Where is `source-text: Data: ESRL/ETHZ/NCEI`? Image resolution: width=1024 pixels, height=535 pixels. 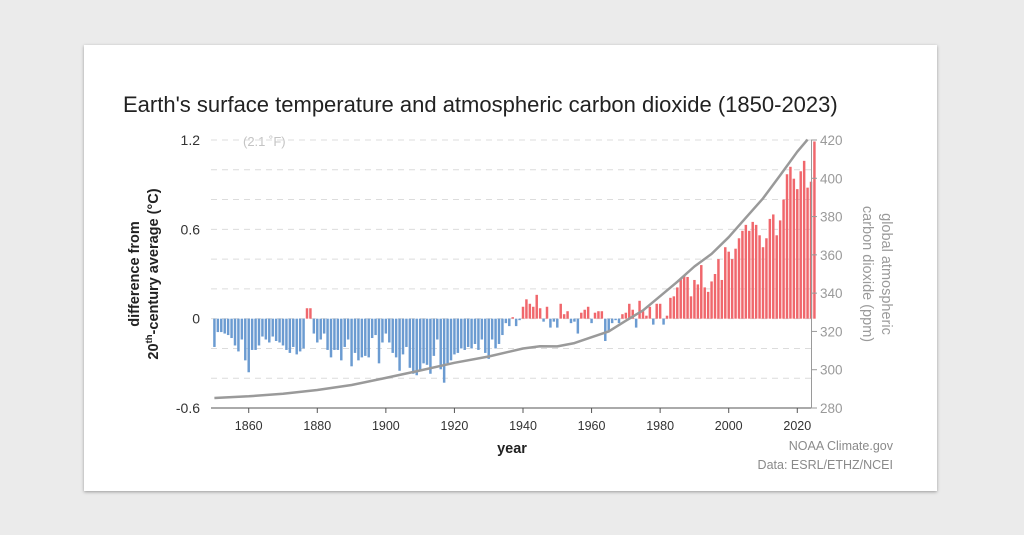 source-text: Data: ESRL/ETHZ/NCEI is located at coordinates (825, 465).